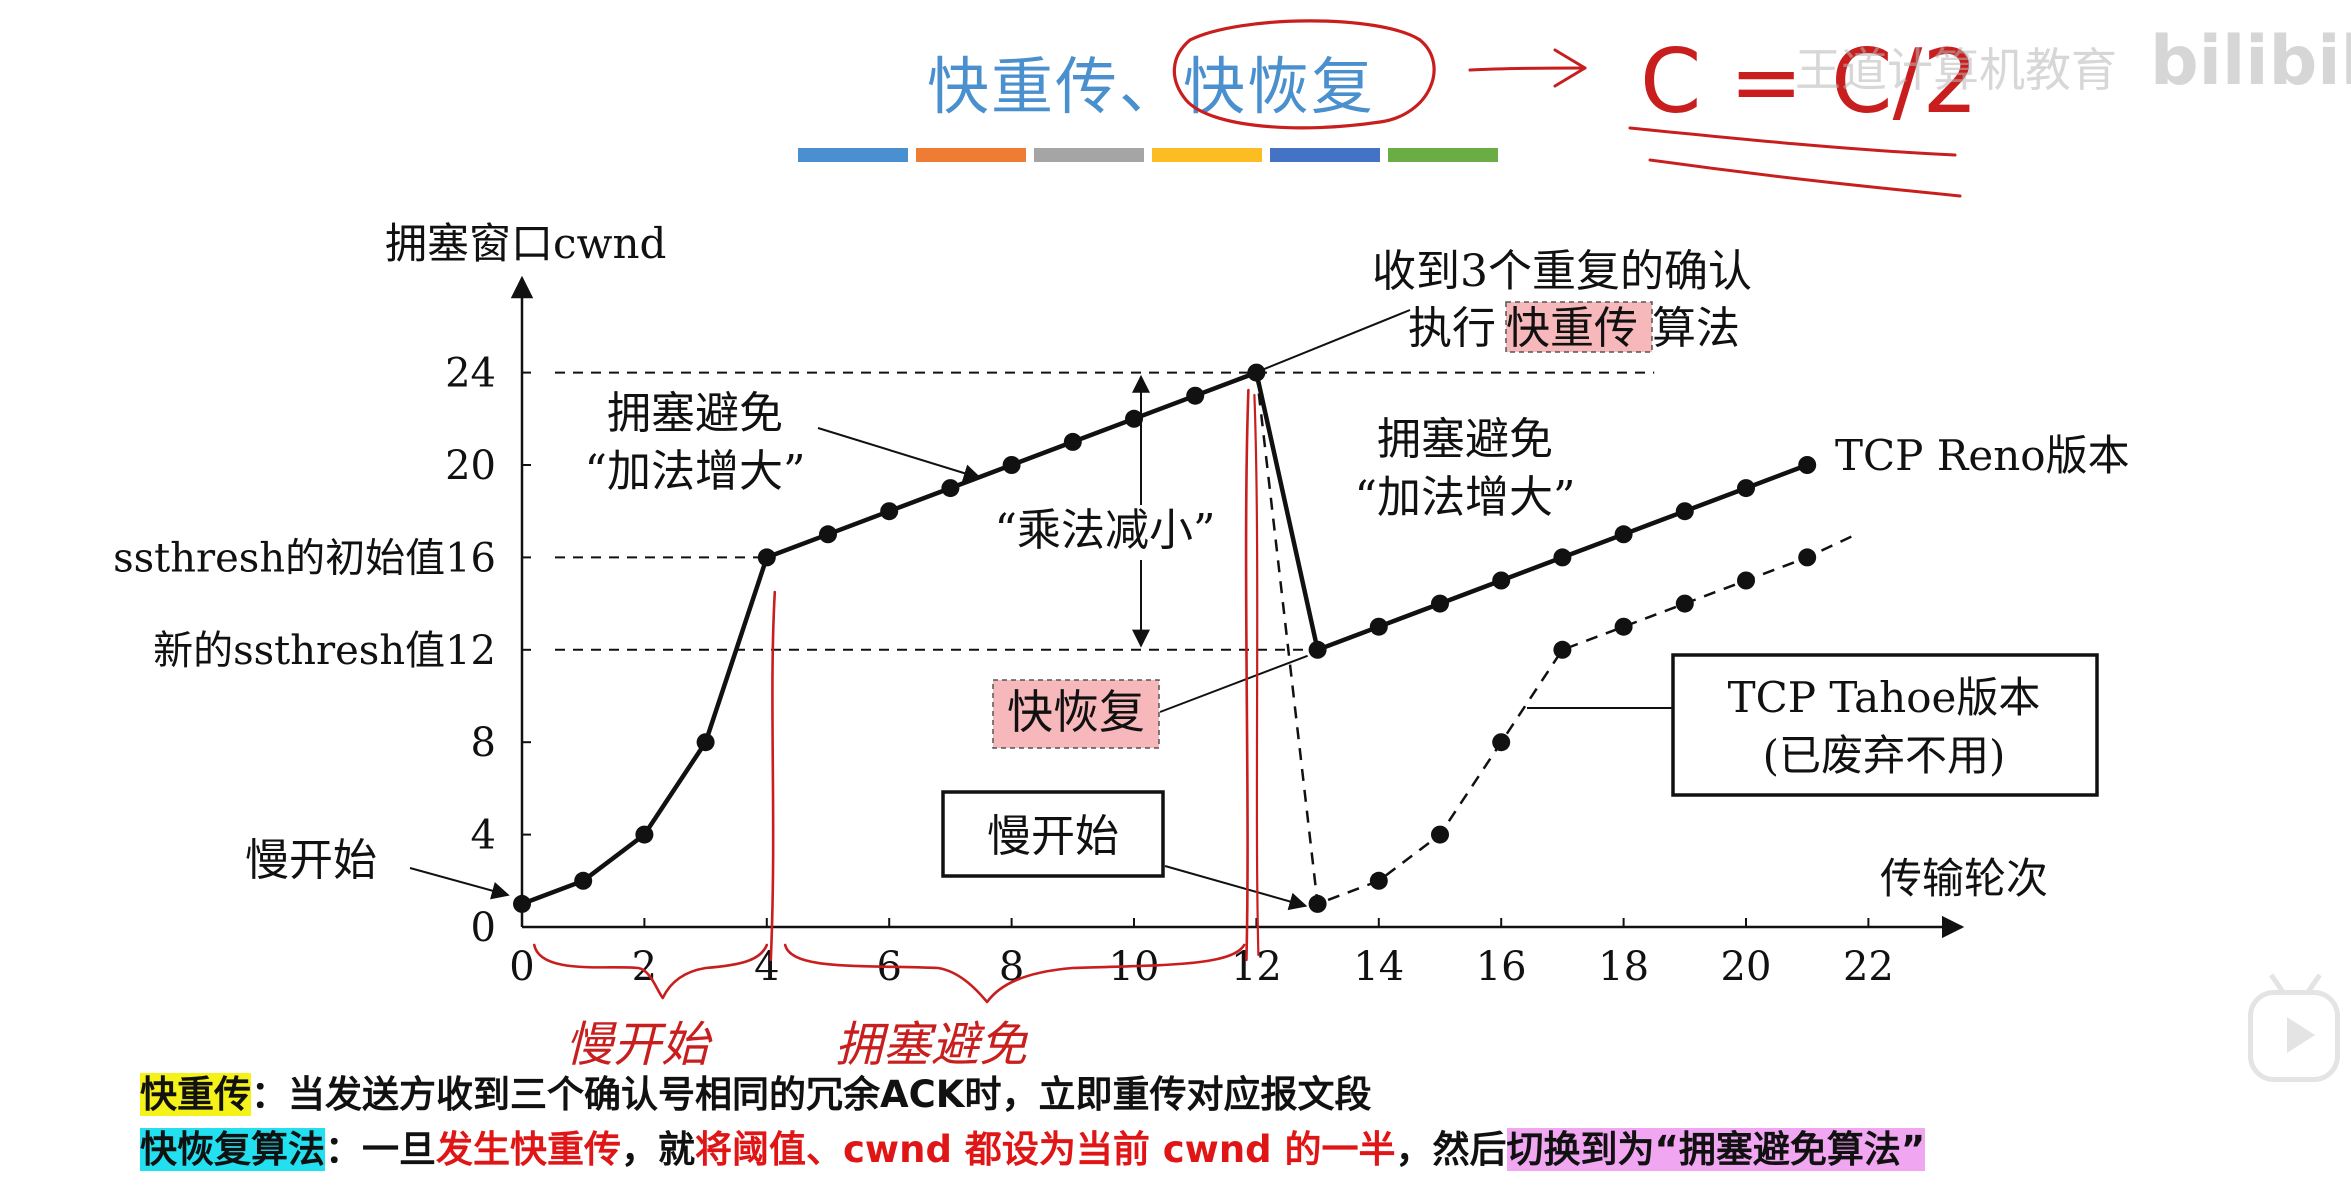 This screenshot has width=2351, height=1188. Describe the element at coordinates (1884, 697) in the screenshot. I see `annotation-tahoe-1: TCP Tahoe版本` at that location.